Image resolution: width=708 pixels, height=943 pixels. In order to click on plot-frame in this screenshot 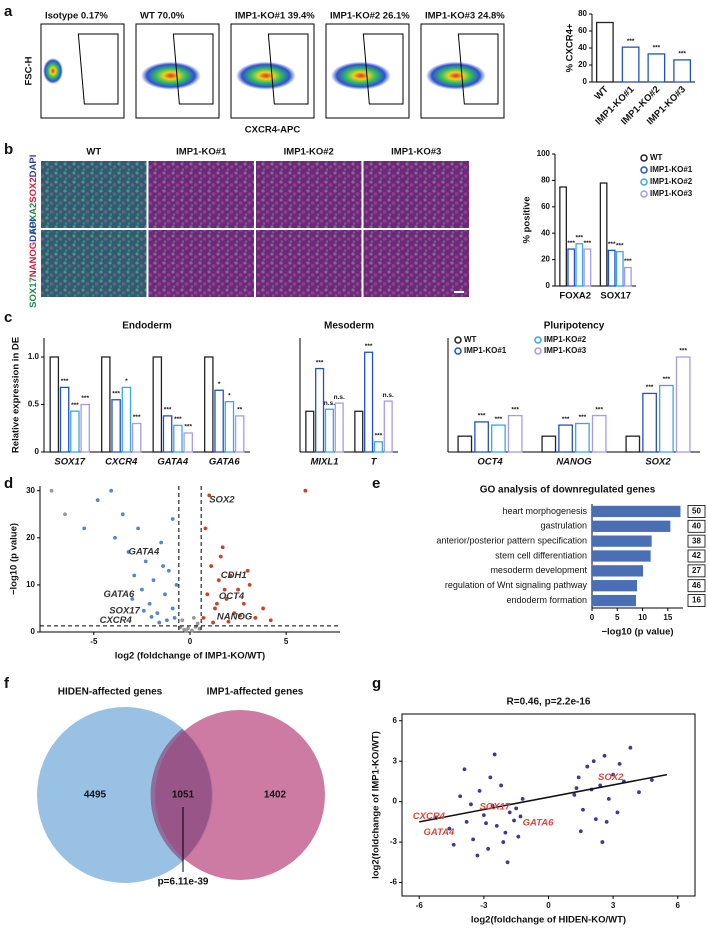, I will do `click(548, 805)`.